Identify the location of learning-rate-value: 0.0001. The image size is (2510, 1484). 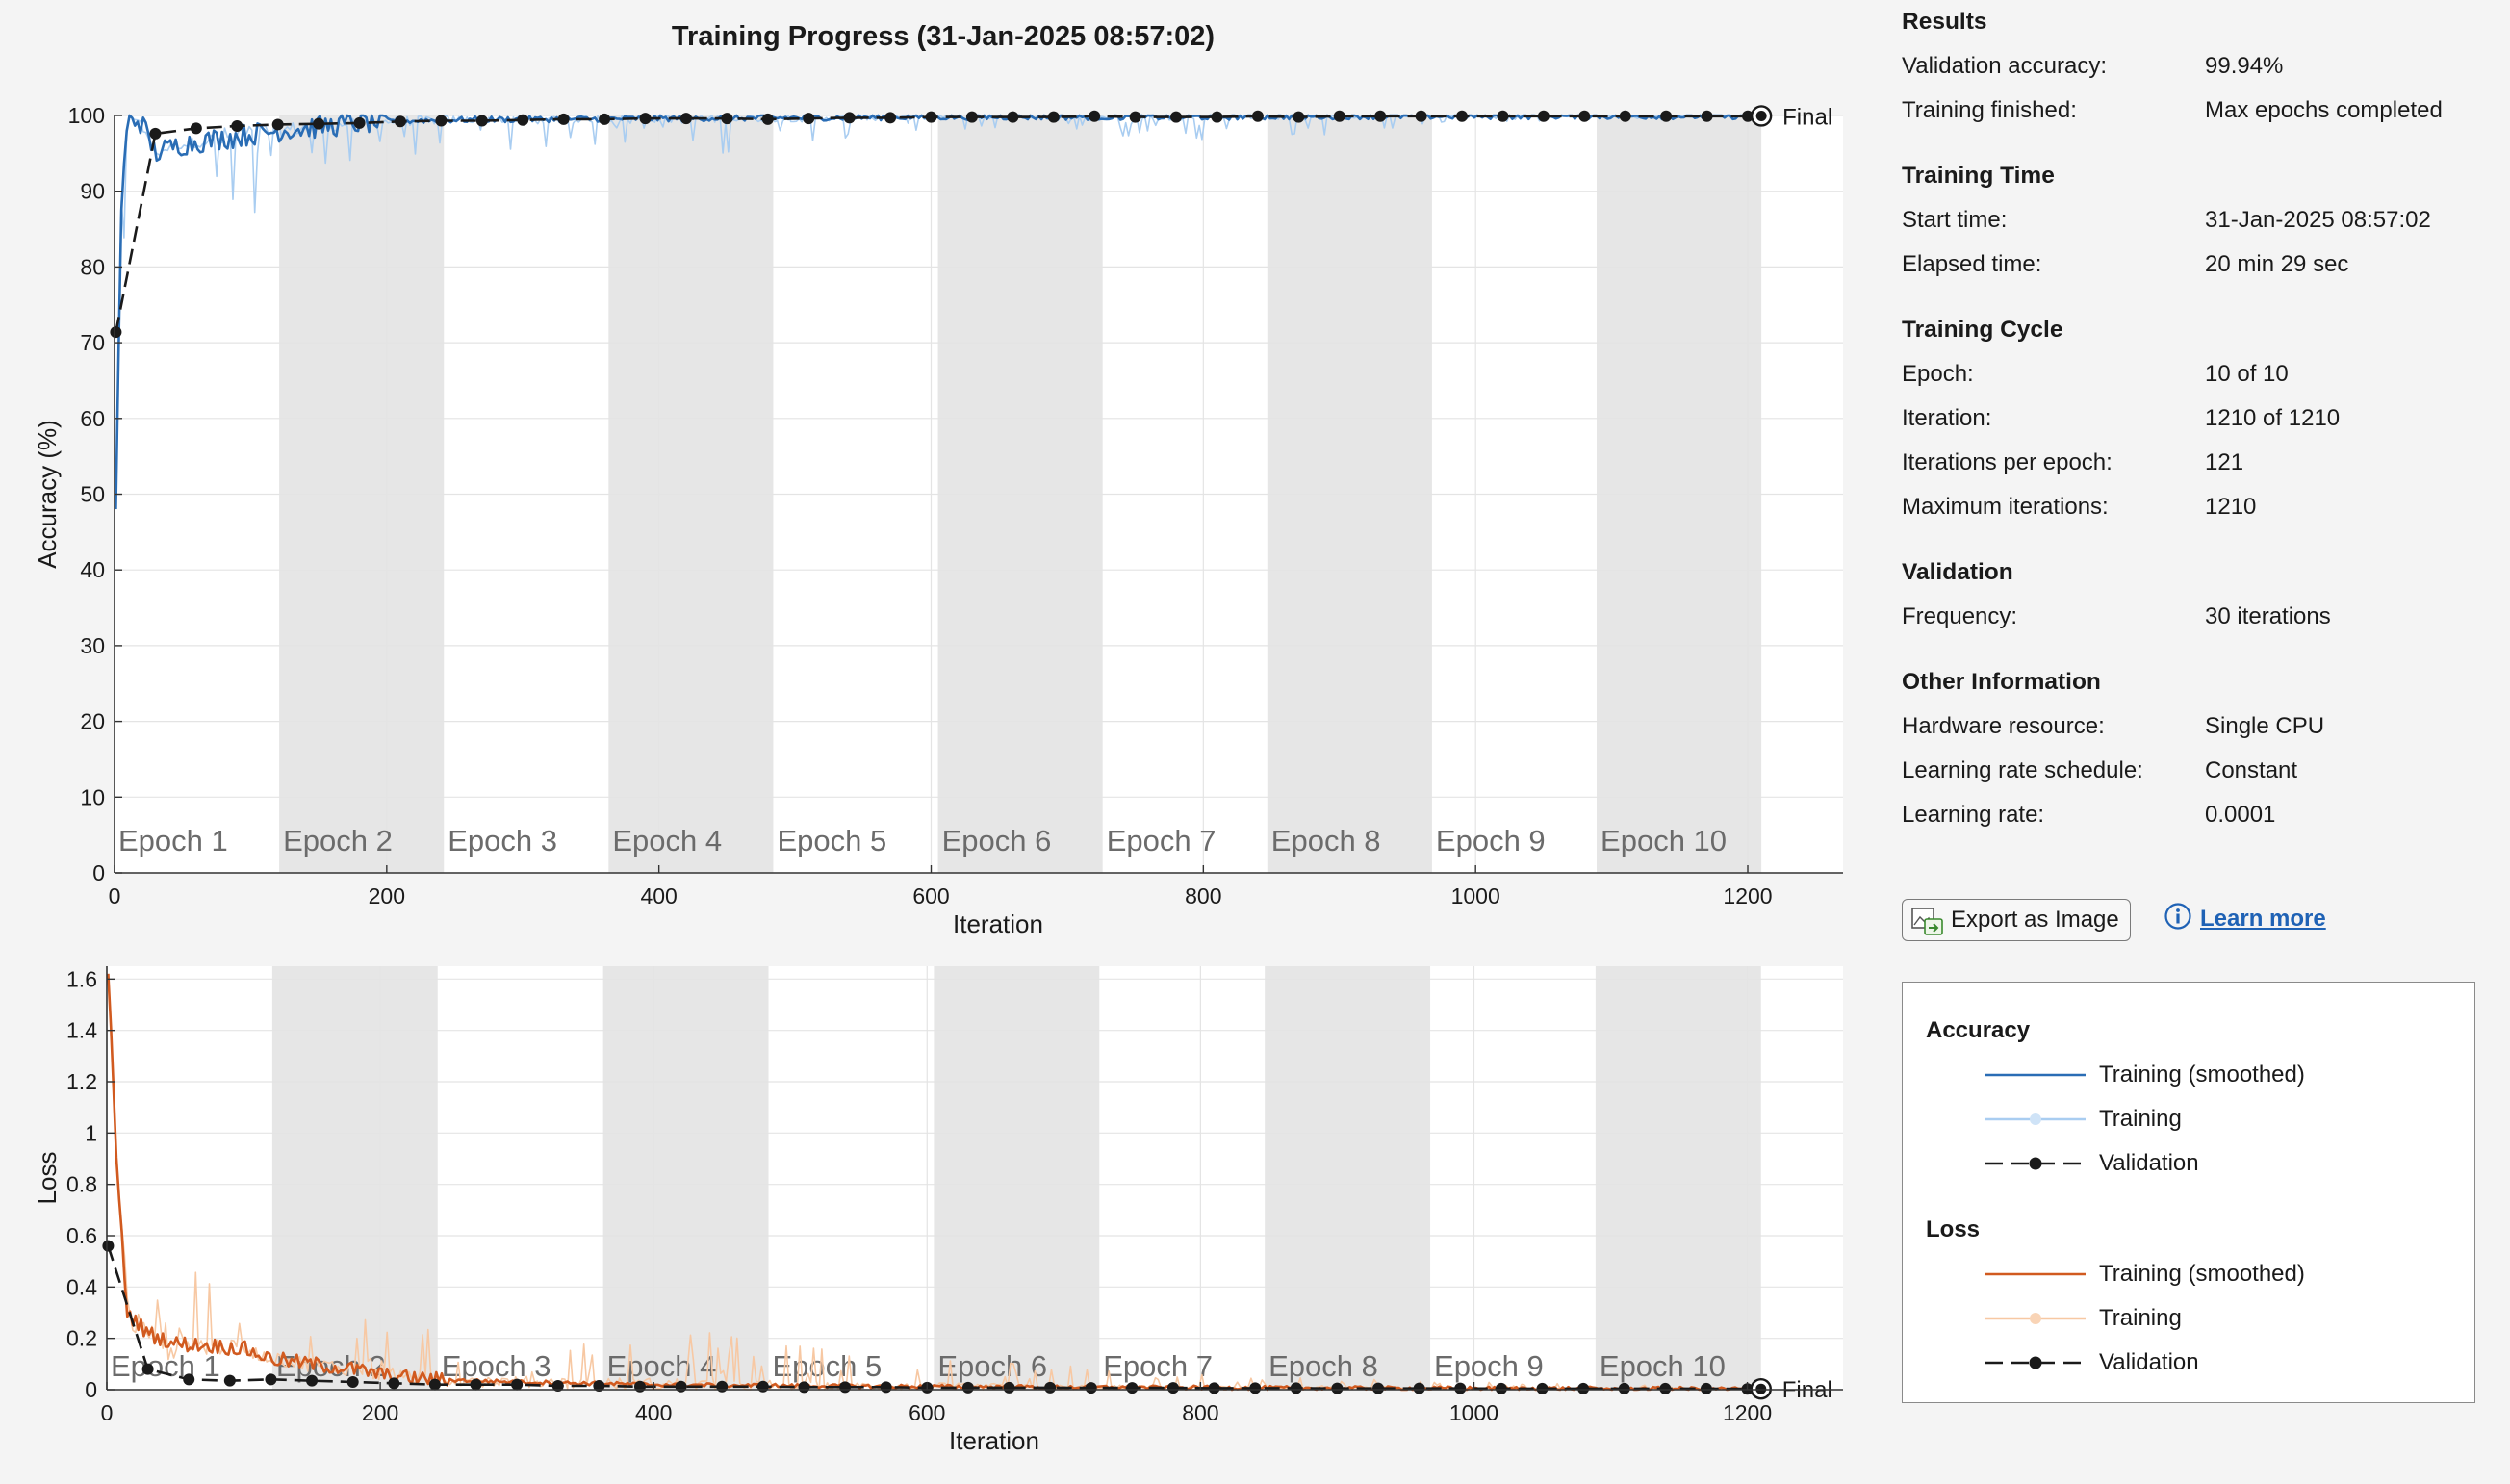
(2241, 815).